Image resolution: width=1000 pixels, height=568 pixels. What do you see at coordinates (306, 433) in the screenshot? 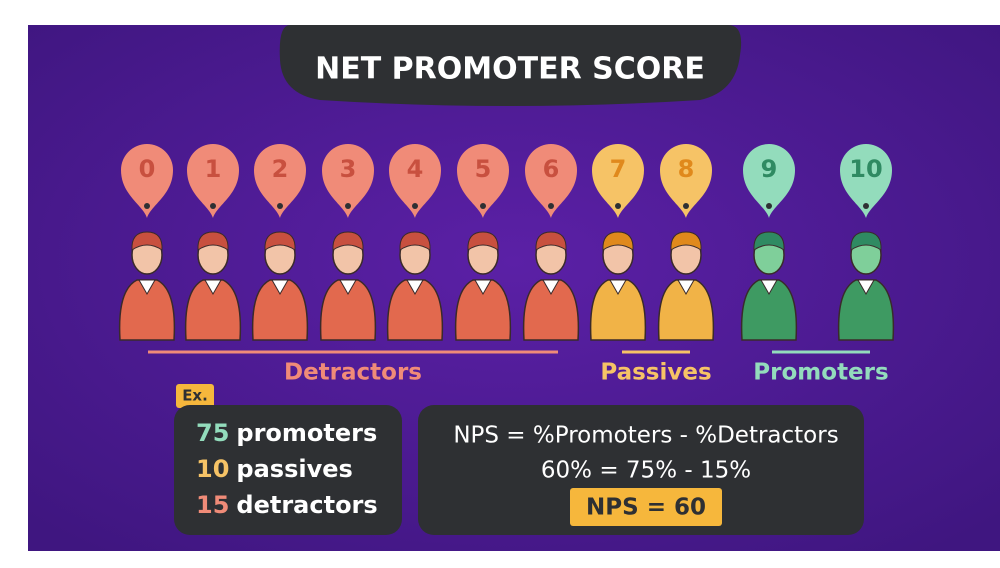
I see `example-label: promoters` at bounding box center [306, 433].